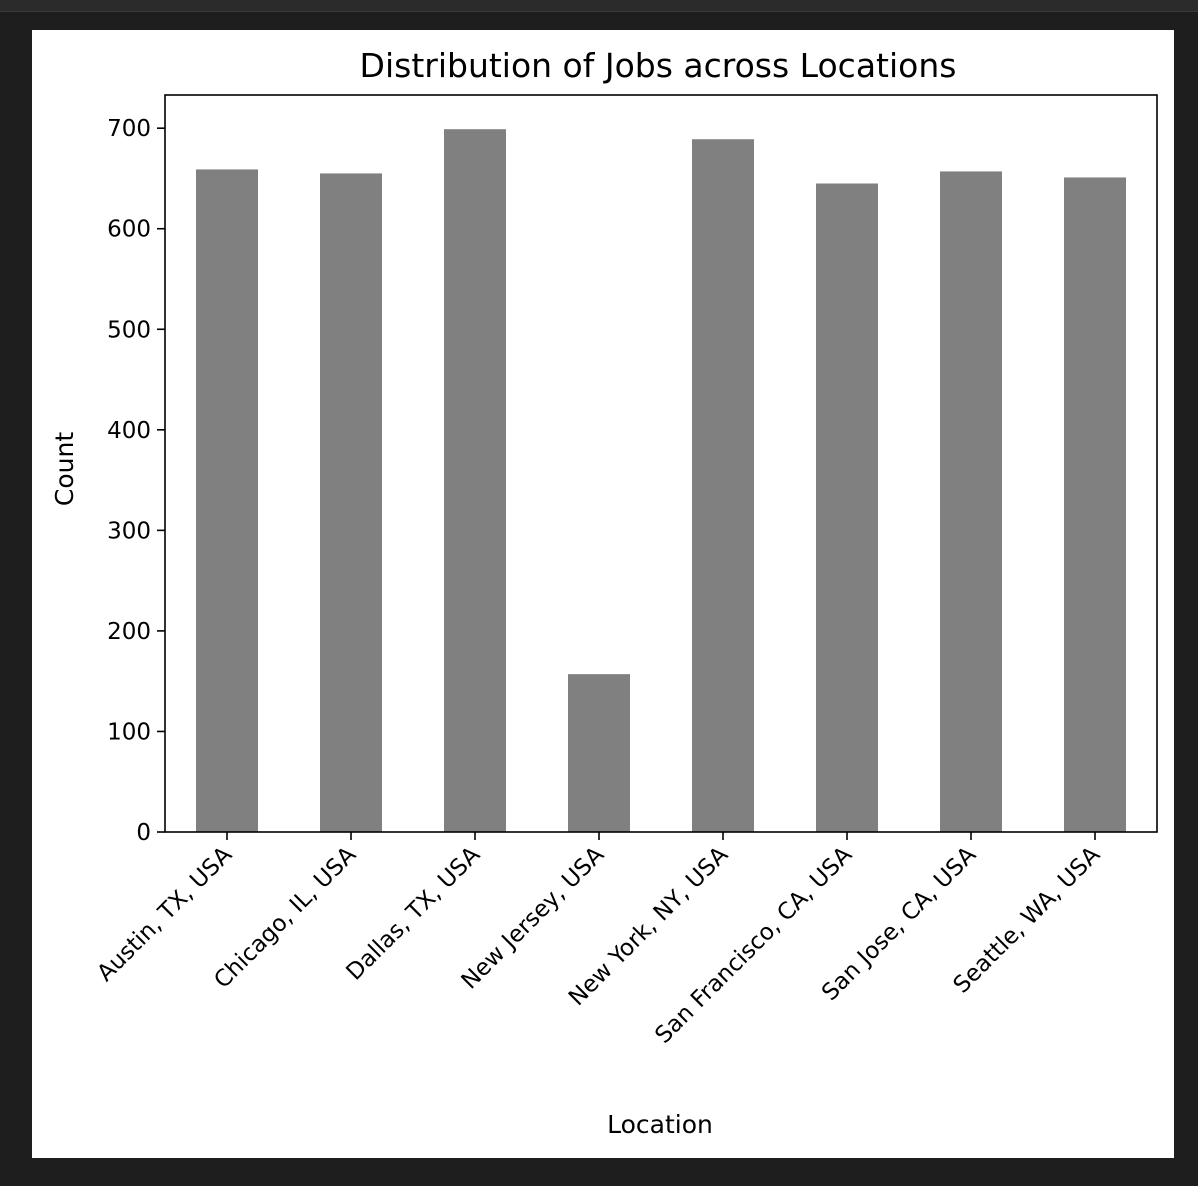 The image size is (1198, 1186). I want to click on chart-title: Distribution of Jobs across Locations, so click(658, 65).